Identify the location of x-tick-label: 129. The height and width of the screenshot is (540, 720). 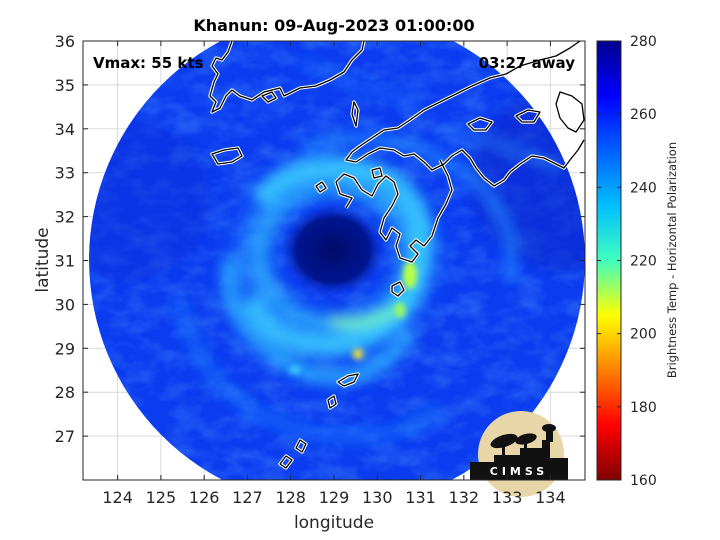
(334, 497).